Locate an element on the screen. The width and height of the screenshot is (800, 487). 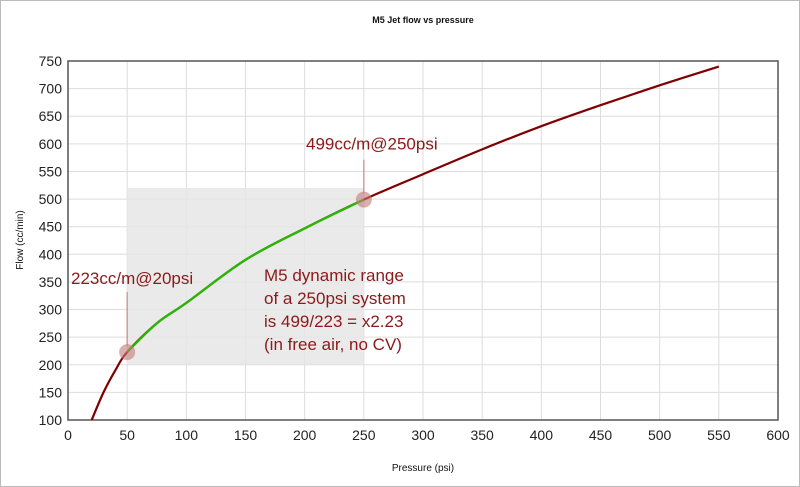
annotation-text: is 499/223 = x2.23 is located at coordinates (333, 321).